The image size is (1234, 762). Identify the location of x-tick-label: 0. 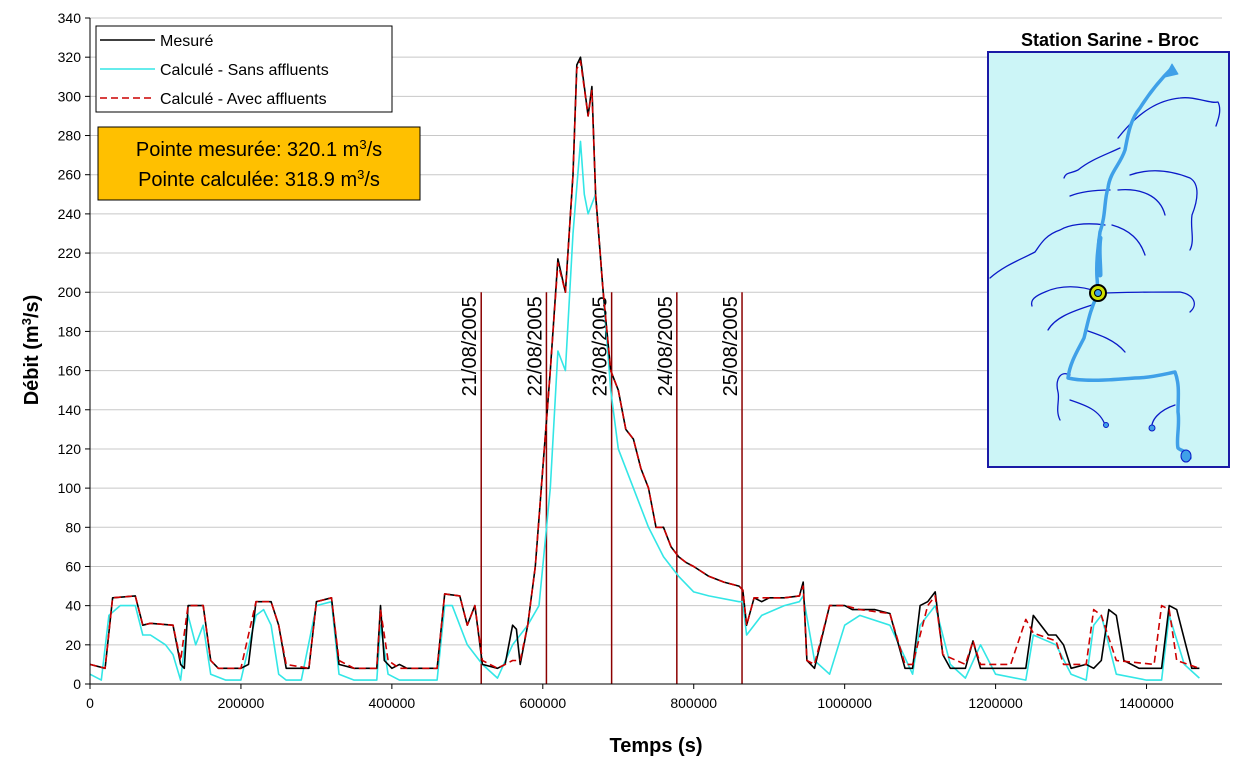
(90, 703).